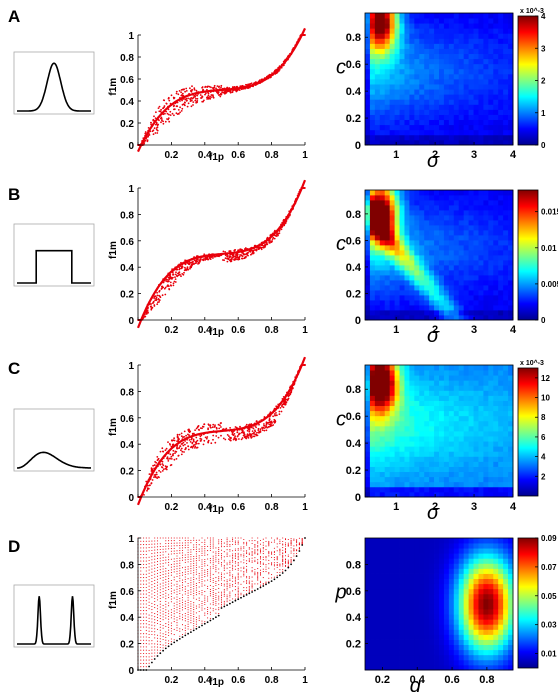 The width and height of the screenshot is (558, 692). Describe the element at coordinates (354, 444) in the screenshot. I see `y-tick-label: 0.4` at that location.